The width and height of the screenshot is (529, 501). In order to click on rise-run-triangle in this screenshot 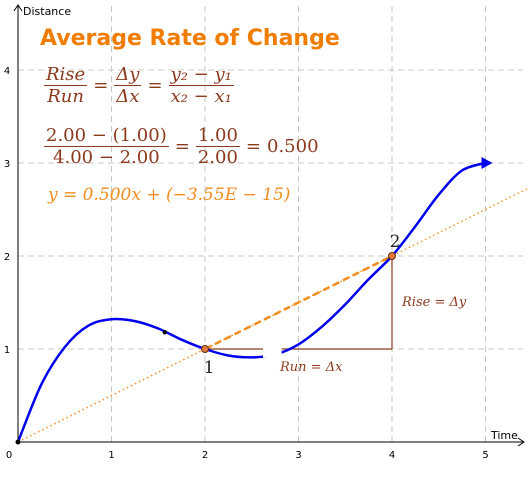, I will do `click(299, 303)`.